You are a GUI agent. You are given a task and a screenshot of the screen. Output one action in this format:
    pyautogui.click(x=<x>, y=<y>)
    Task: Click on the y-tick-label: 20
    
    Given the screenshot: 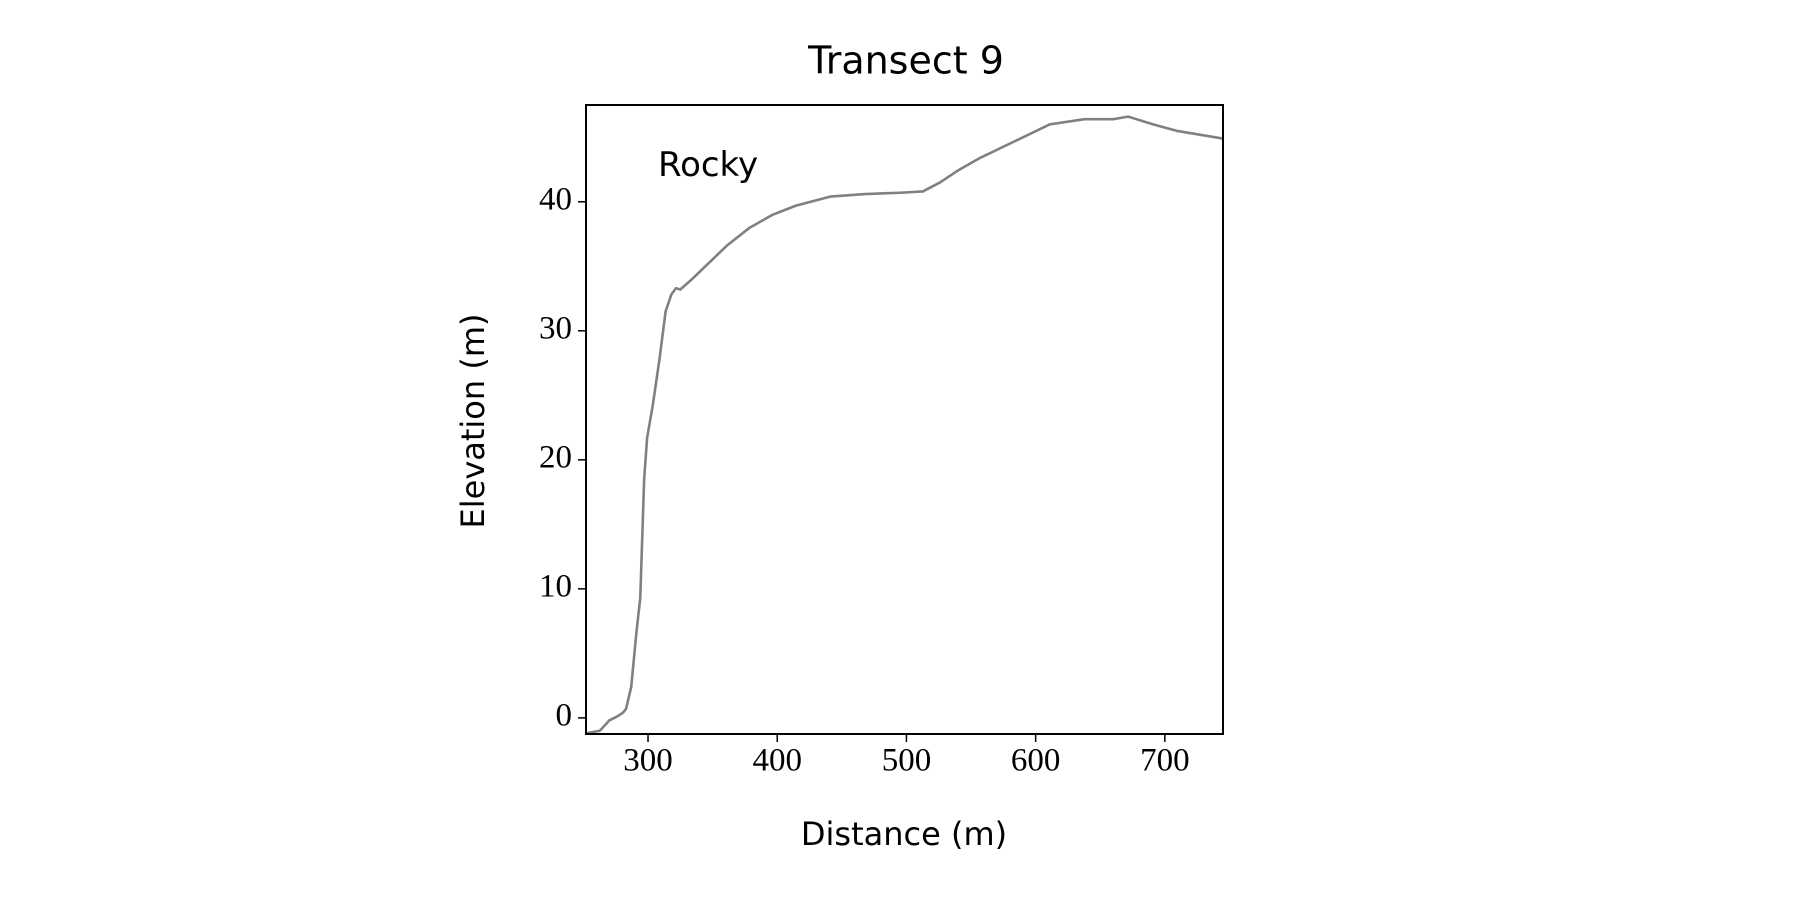 What is the action you would take?
    pyautogui.click(x=555, y=457)
    